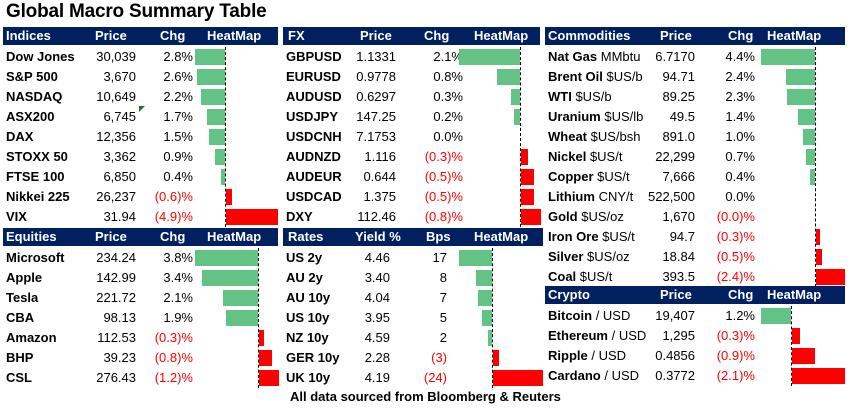 The width and height of the screenshot is (859, 411). Describe the element at coordinates (140, 57) in the screenshot. I see `table-row: Dow Jones 30,039 2.8%` at that location.